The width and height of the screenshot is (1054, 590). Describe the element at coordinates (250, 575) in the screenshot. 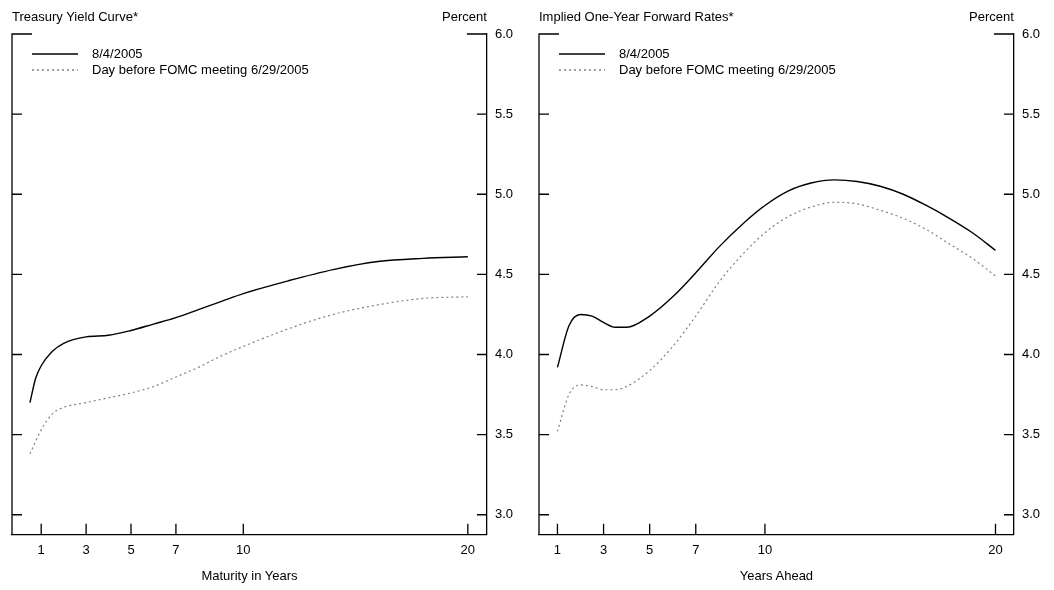

I see `x-axis-title: Maturity in Years` at that location.